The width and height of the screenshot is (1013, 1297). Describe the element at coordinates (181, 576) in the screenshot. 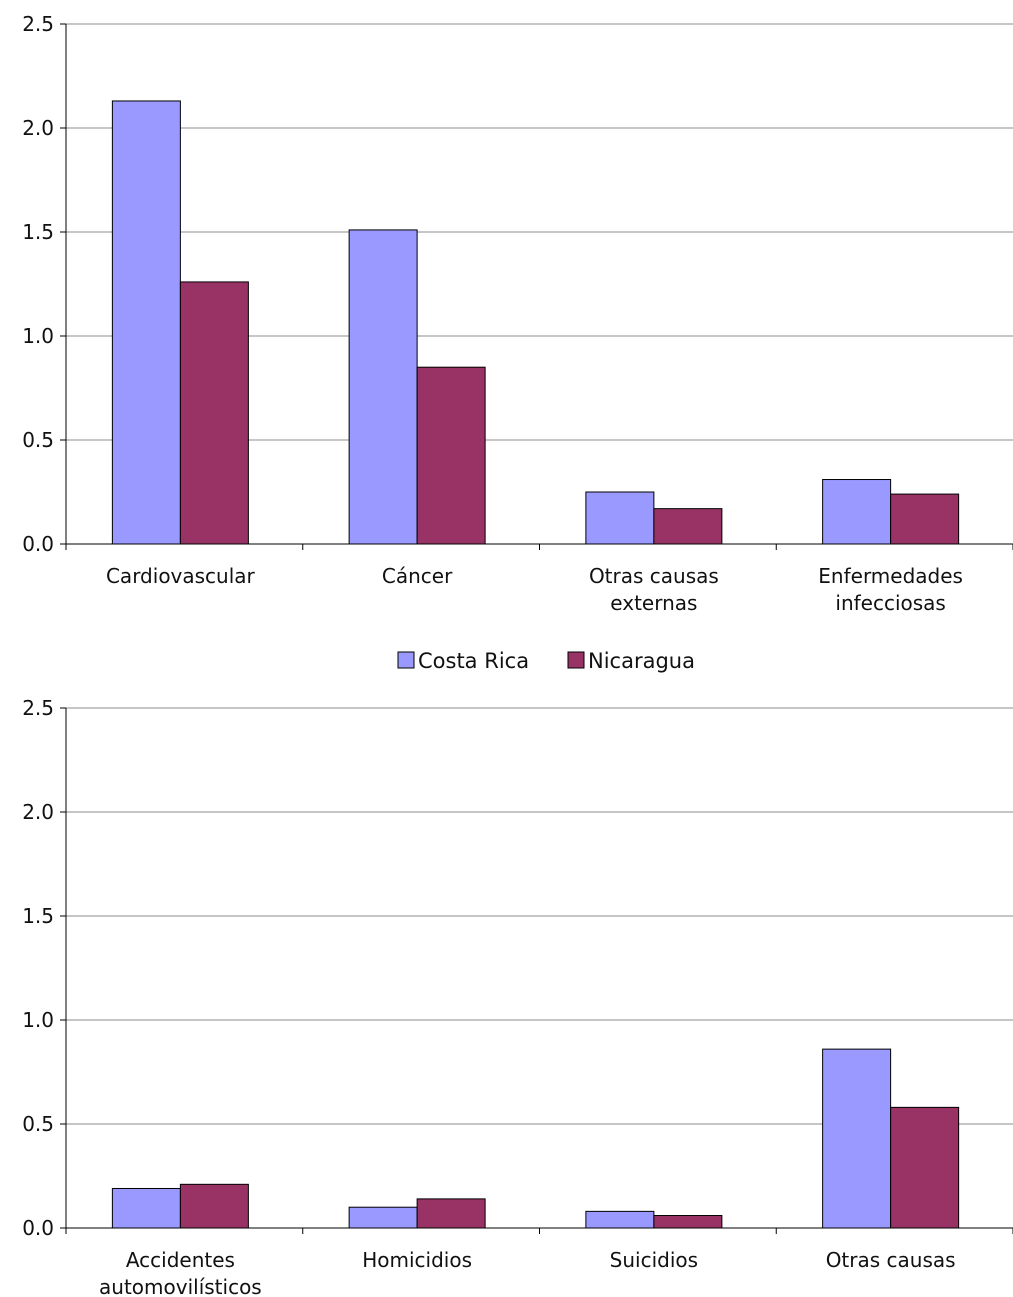

I see `x-tick-label: Cardiovascular` at that location.